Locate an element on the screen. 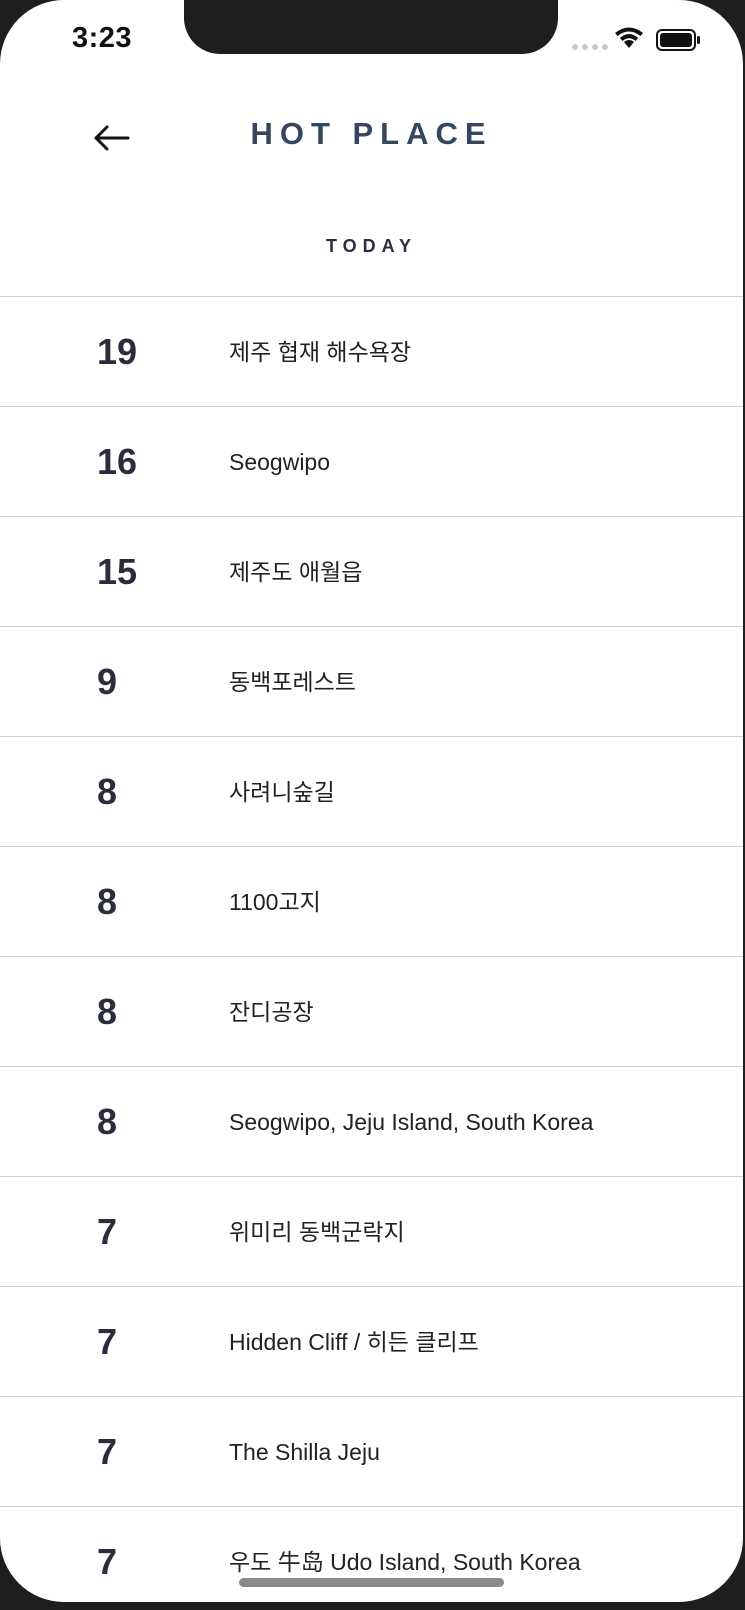  place-name: Seogwipo, Jeju Island, South Korea is located at coordinates (411, 1121).